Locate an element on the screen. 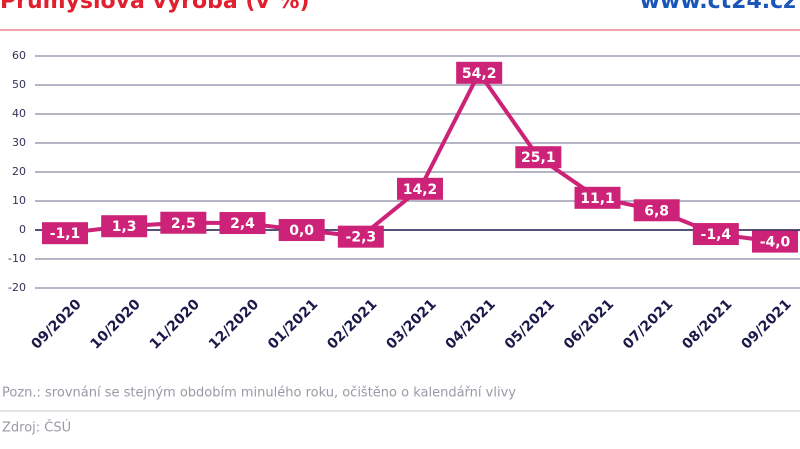 Image resolution: width=800 pixels, height=449 pixels. y-tick-label: -10 is located at coordinates (17, 258).